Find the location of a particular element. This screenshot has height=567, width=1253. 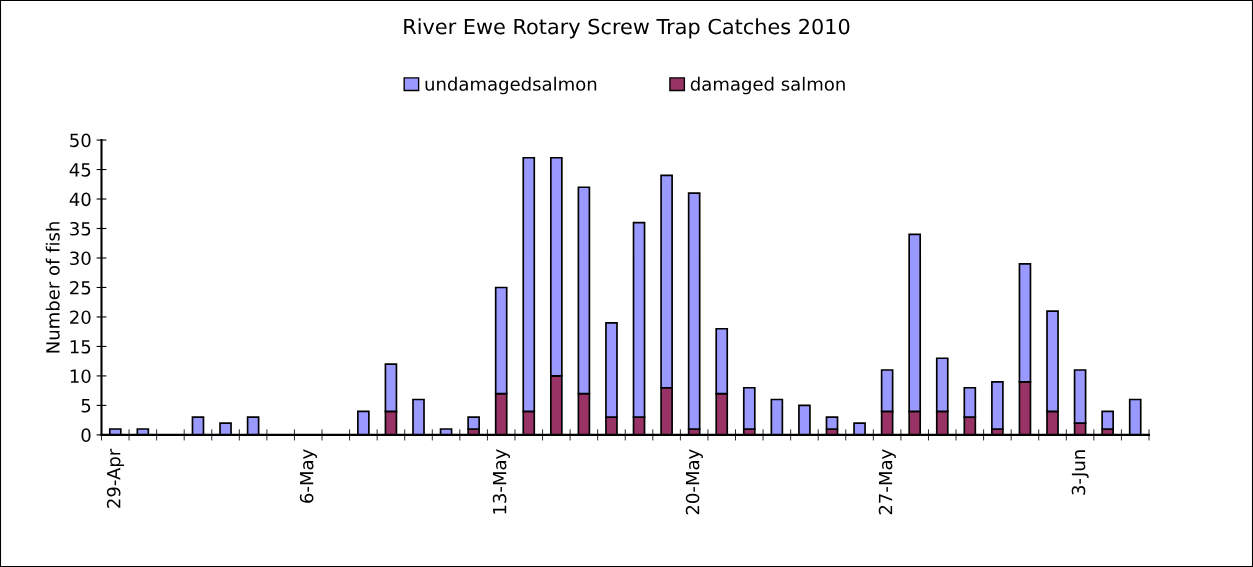

x-tick-label: 13-May is located at coordinates (501, 481).